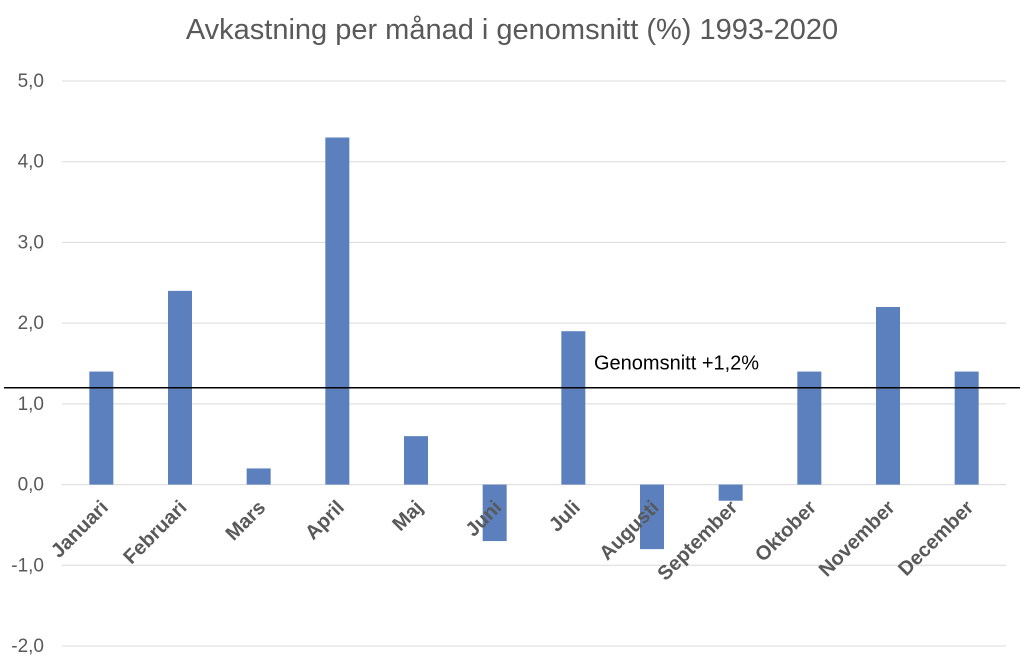  Describe the element at coordinates (857, 538) in the screenshot. I see `x-tick-label: November` at that location.